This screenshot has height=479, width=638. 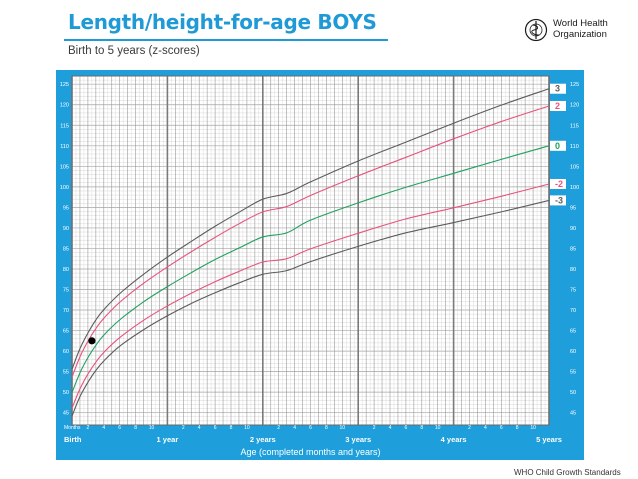 I want to click on y-tick-label-left: 115, so click(x=64, y=126).